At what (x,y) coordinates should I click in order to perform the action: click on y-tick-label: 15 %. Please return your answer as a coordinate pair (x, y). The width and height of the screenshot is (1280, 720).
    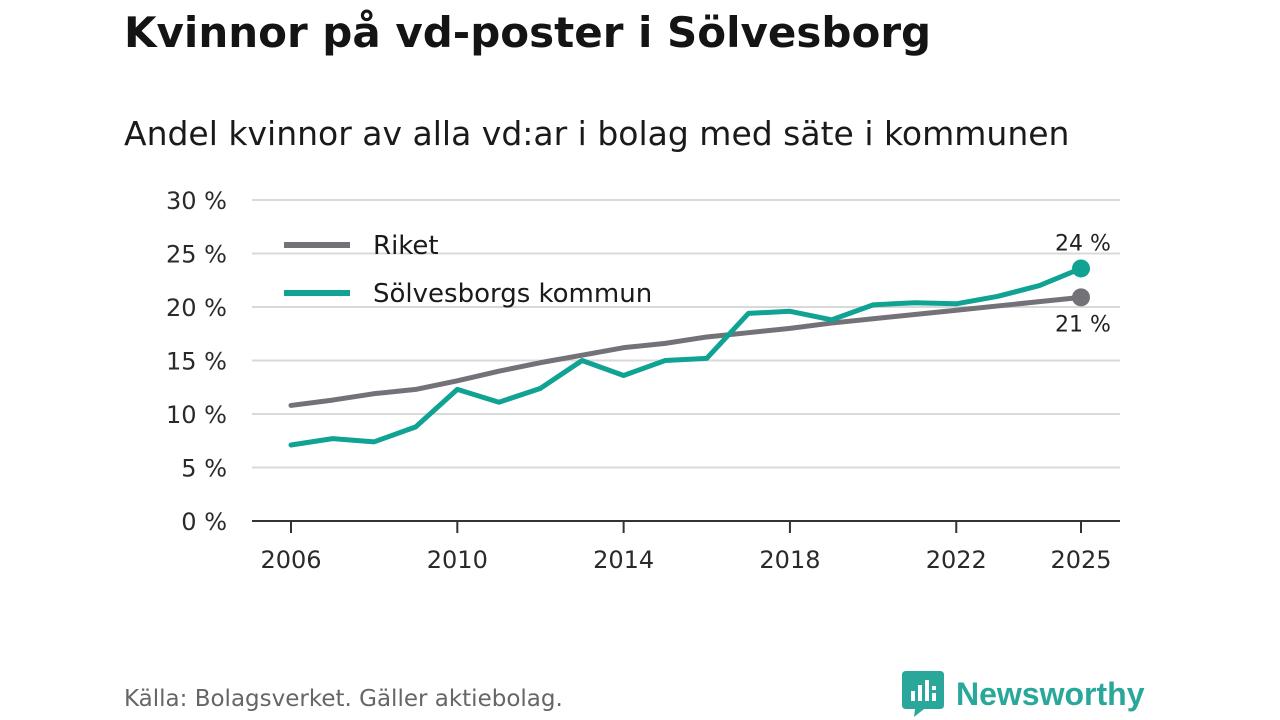
    Looking at the image, I should click on (196, 362).